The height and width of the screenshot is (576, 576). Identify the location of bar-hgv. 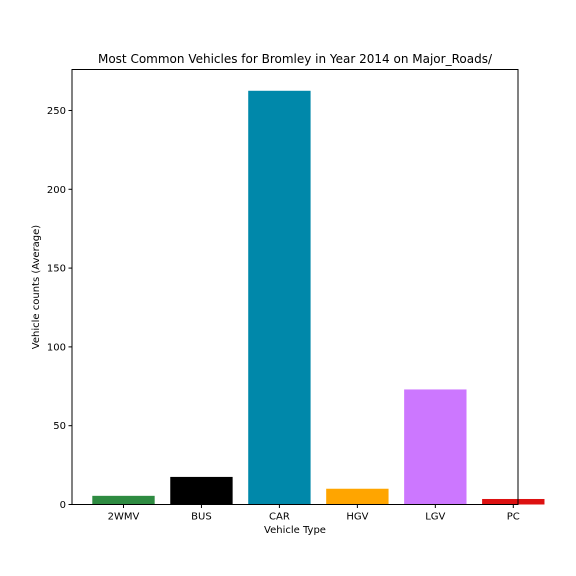
(357, 496).